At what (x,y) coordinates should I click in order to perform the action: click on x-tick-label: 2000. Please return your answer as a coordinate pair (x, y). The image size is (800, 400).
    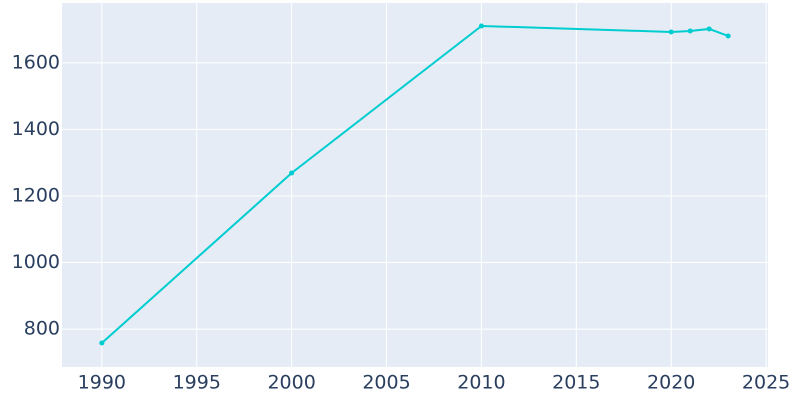
    Looking at the image, I should click on (291, 383).